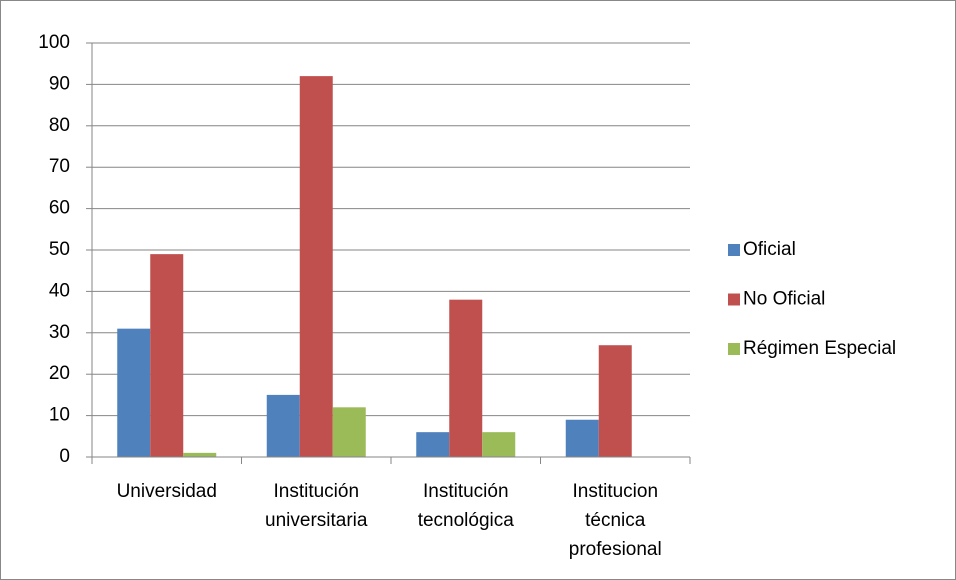  Describe the element at coordinates (59, 332) in the screenshot. I see `y-tick-label: 30` at that location.